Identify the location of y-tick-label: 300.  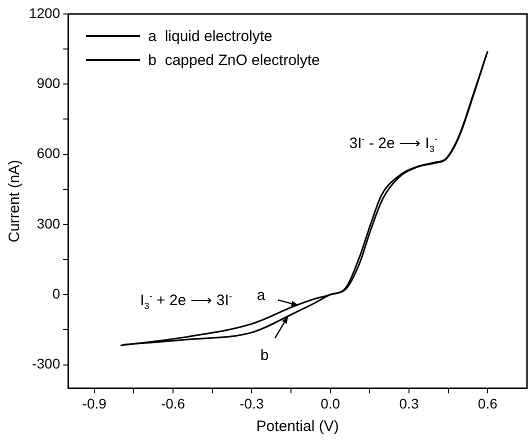
(48, 223).